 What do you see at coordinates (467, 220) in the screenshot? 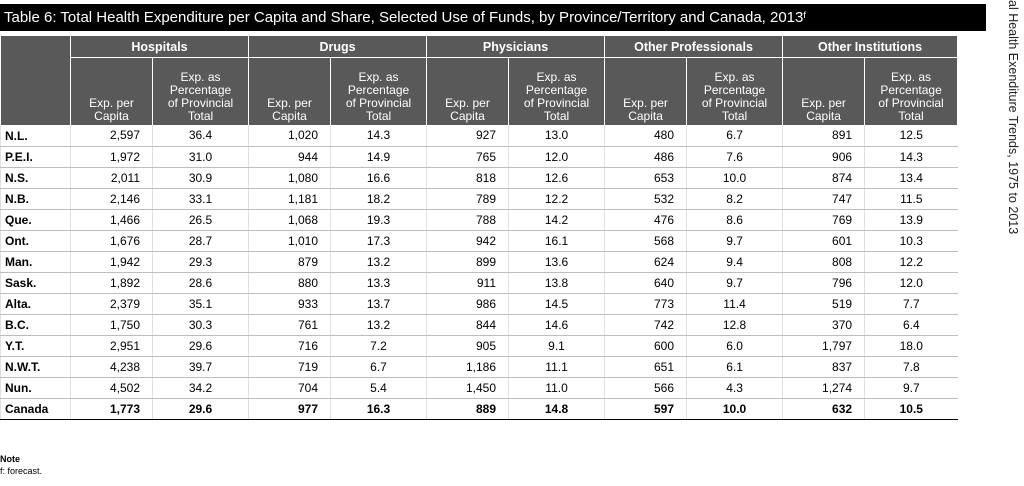
I see `exp-per-capita-cell: 788` at bounding box center [467, 220].